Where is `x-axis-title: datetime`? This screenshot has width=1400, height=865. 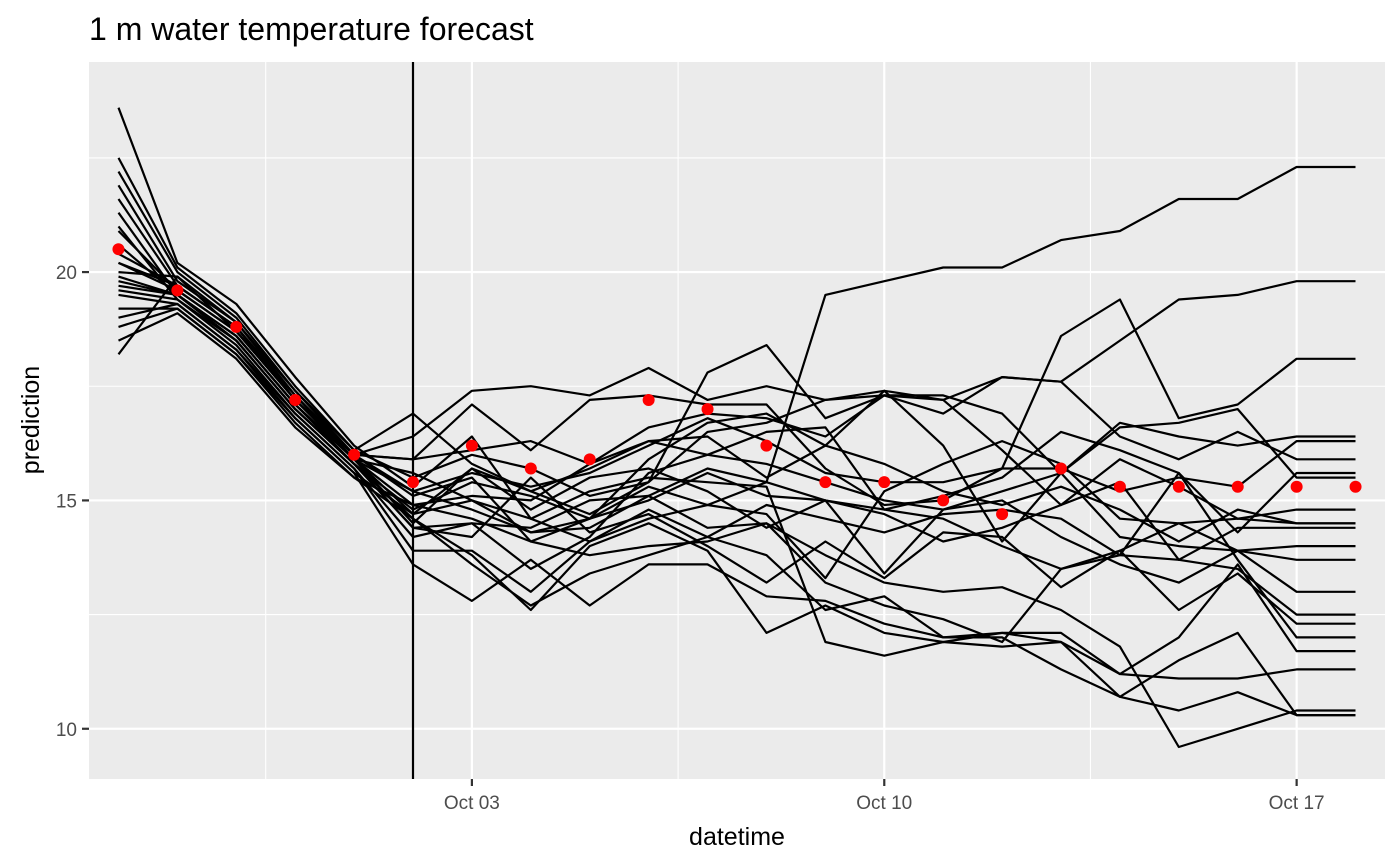
x-axis-title: datetime is located at coordinates (737, 837).